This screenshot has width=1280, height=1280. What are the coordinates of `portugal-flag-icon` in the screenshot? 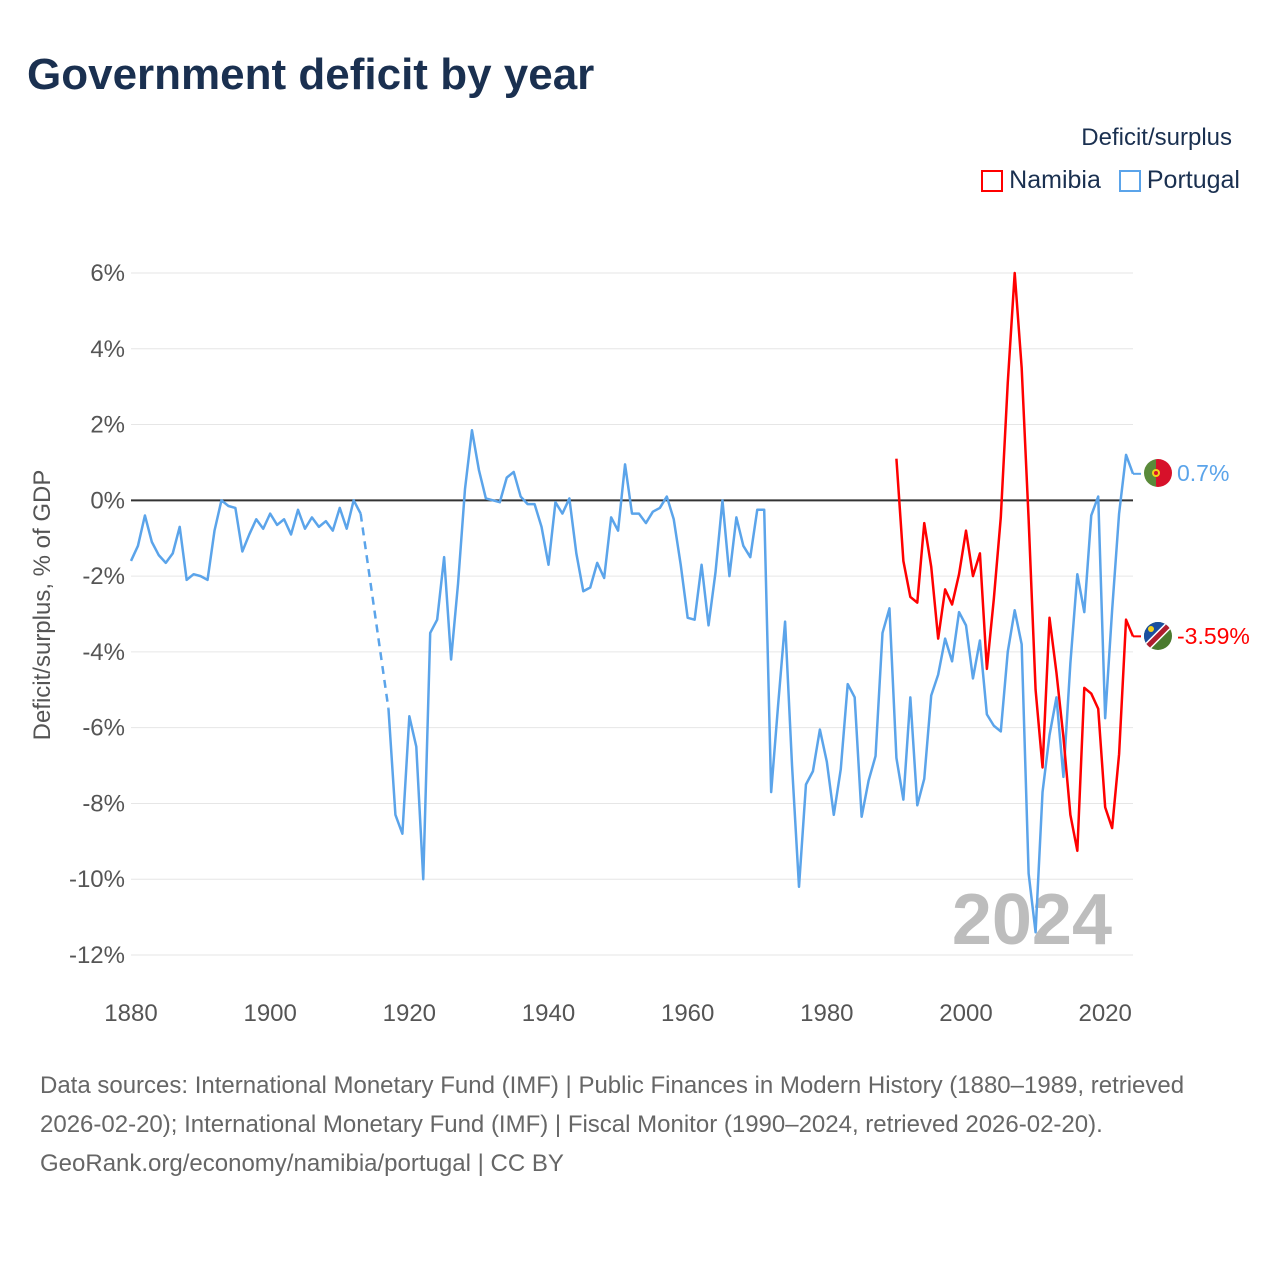 It's located at (1158, 473).